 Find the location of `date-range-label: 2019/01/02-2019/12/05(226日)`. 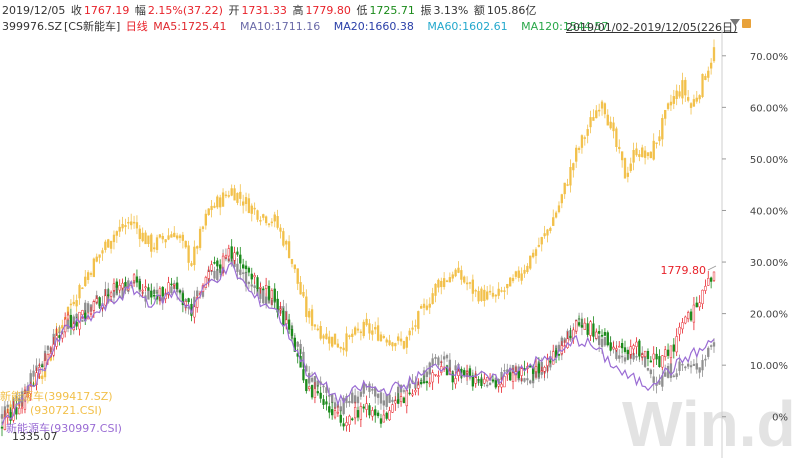

date-range-label: 2019/01/02-2019/12/05(226日) is located at coordinates (652, 27).